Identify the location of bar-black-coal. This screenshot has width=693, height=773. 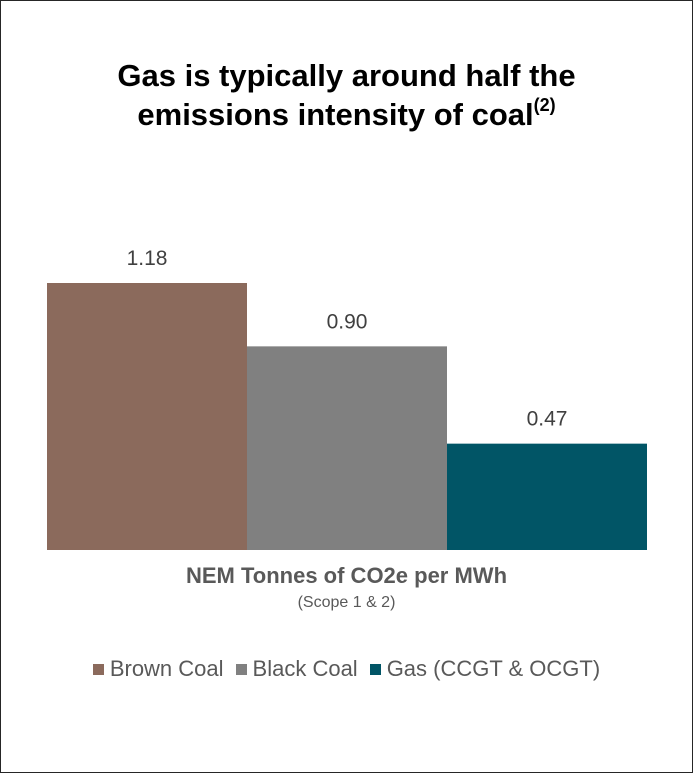
(347, 448).